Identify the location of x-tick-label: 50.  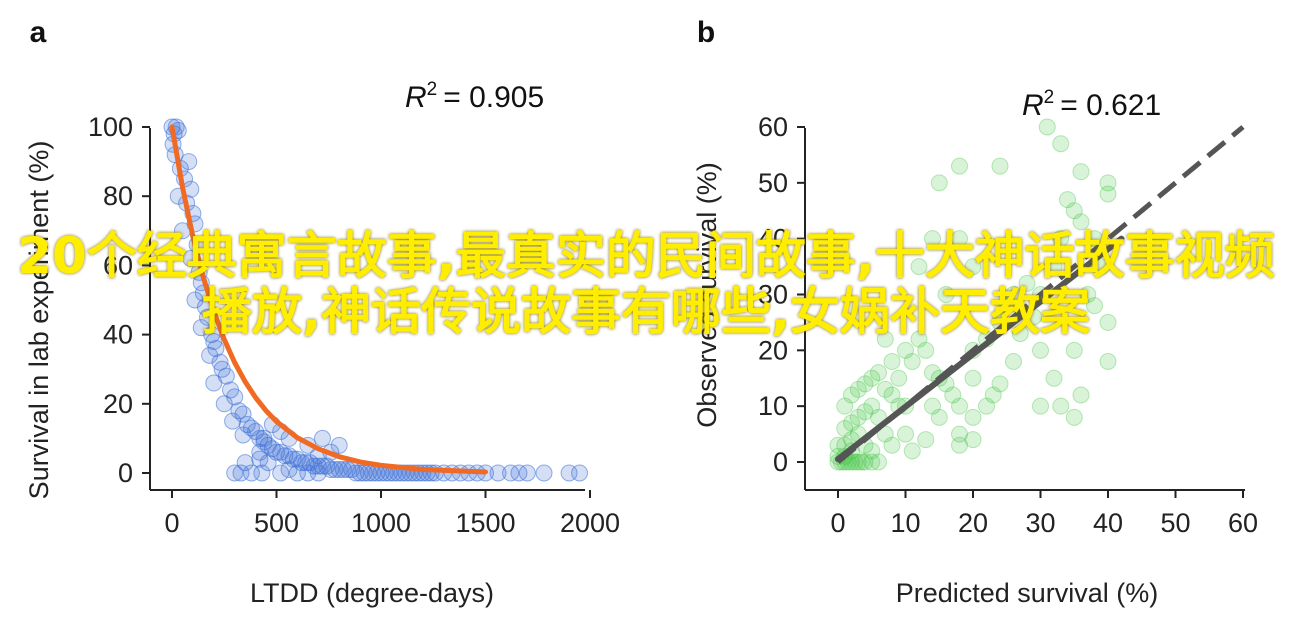
(1175, 523).